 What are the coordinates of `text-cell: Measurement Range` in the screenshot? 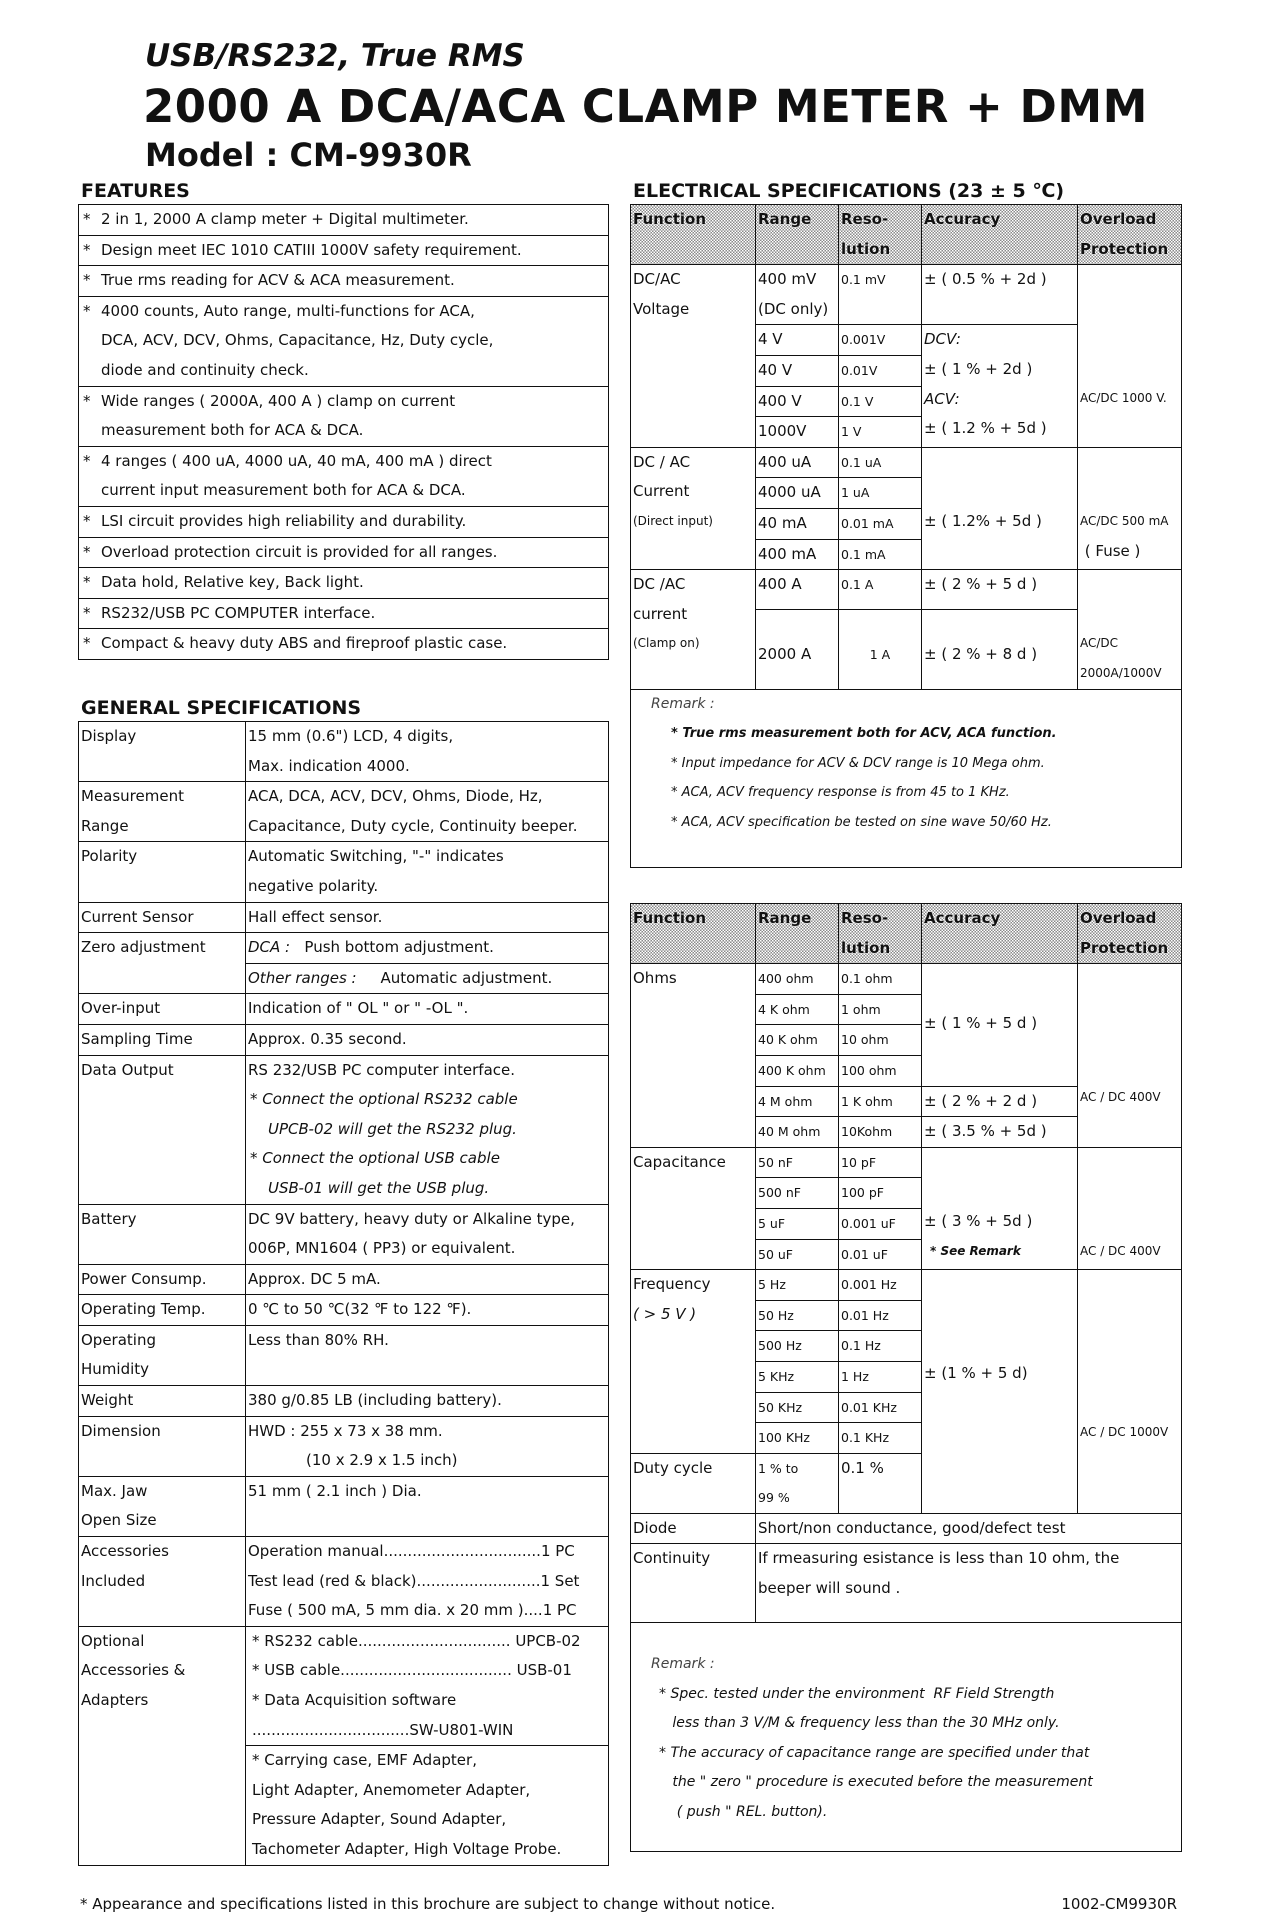 It's located at (162, 812).